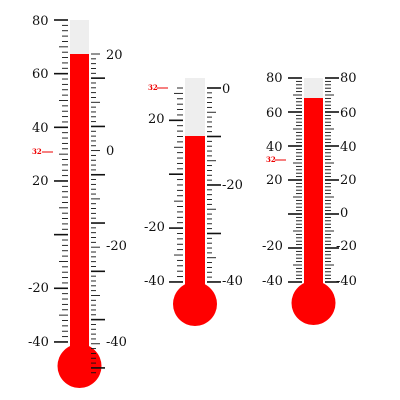 This screenshot has height=400, width=400. Describe the element at coordinates (79, 366) in the screenshot. I see `thermometer-tall-bulb` at that location.